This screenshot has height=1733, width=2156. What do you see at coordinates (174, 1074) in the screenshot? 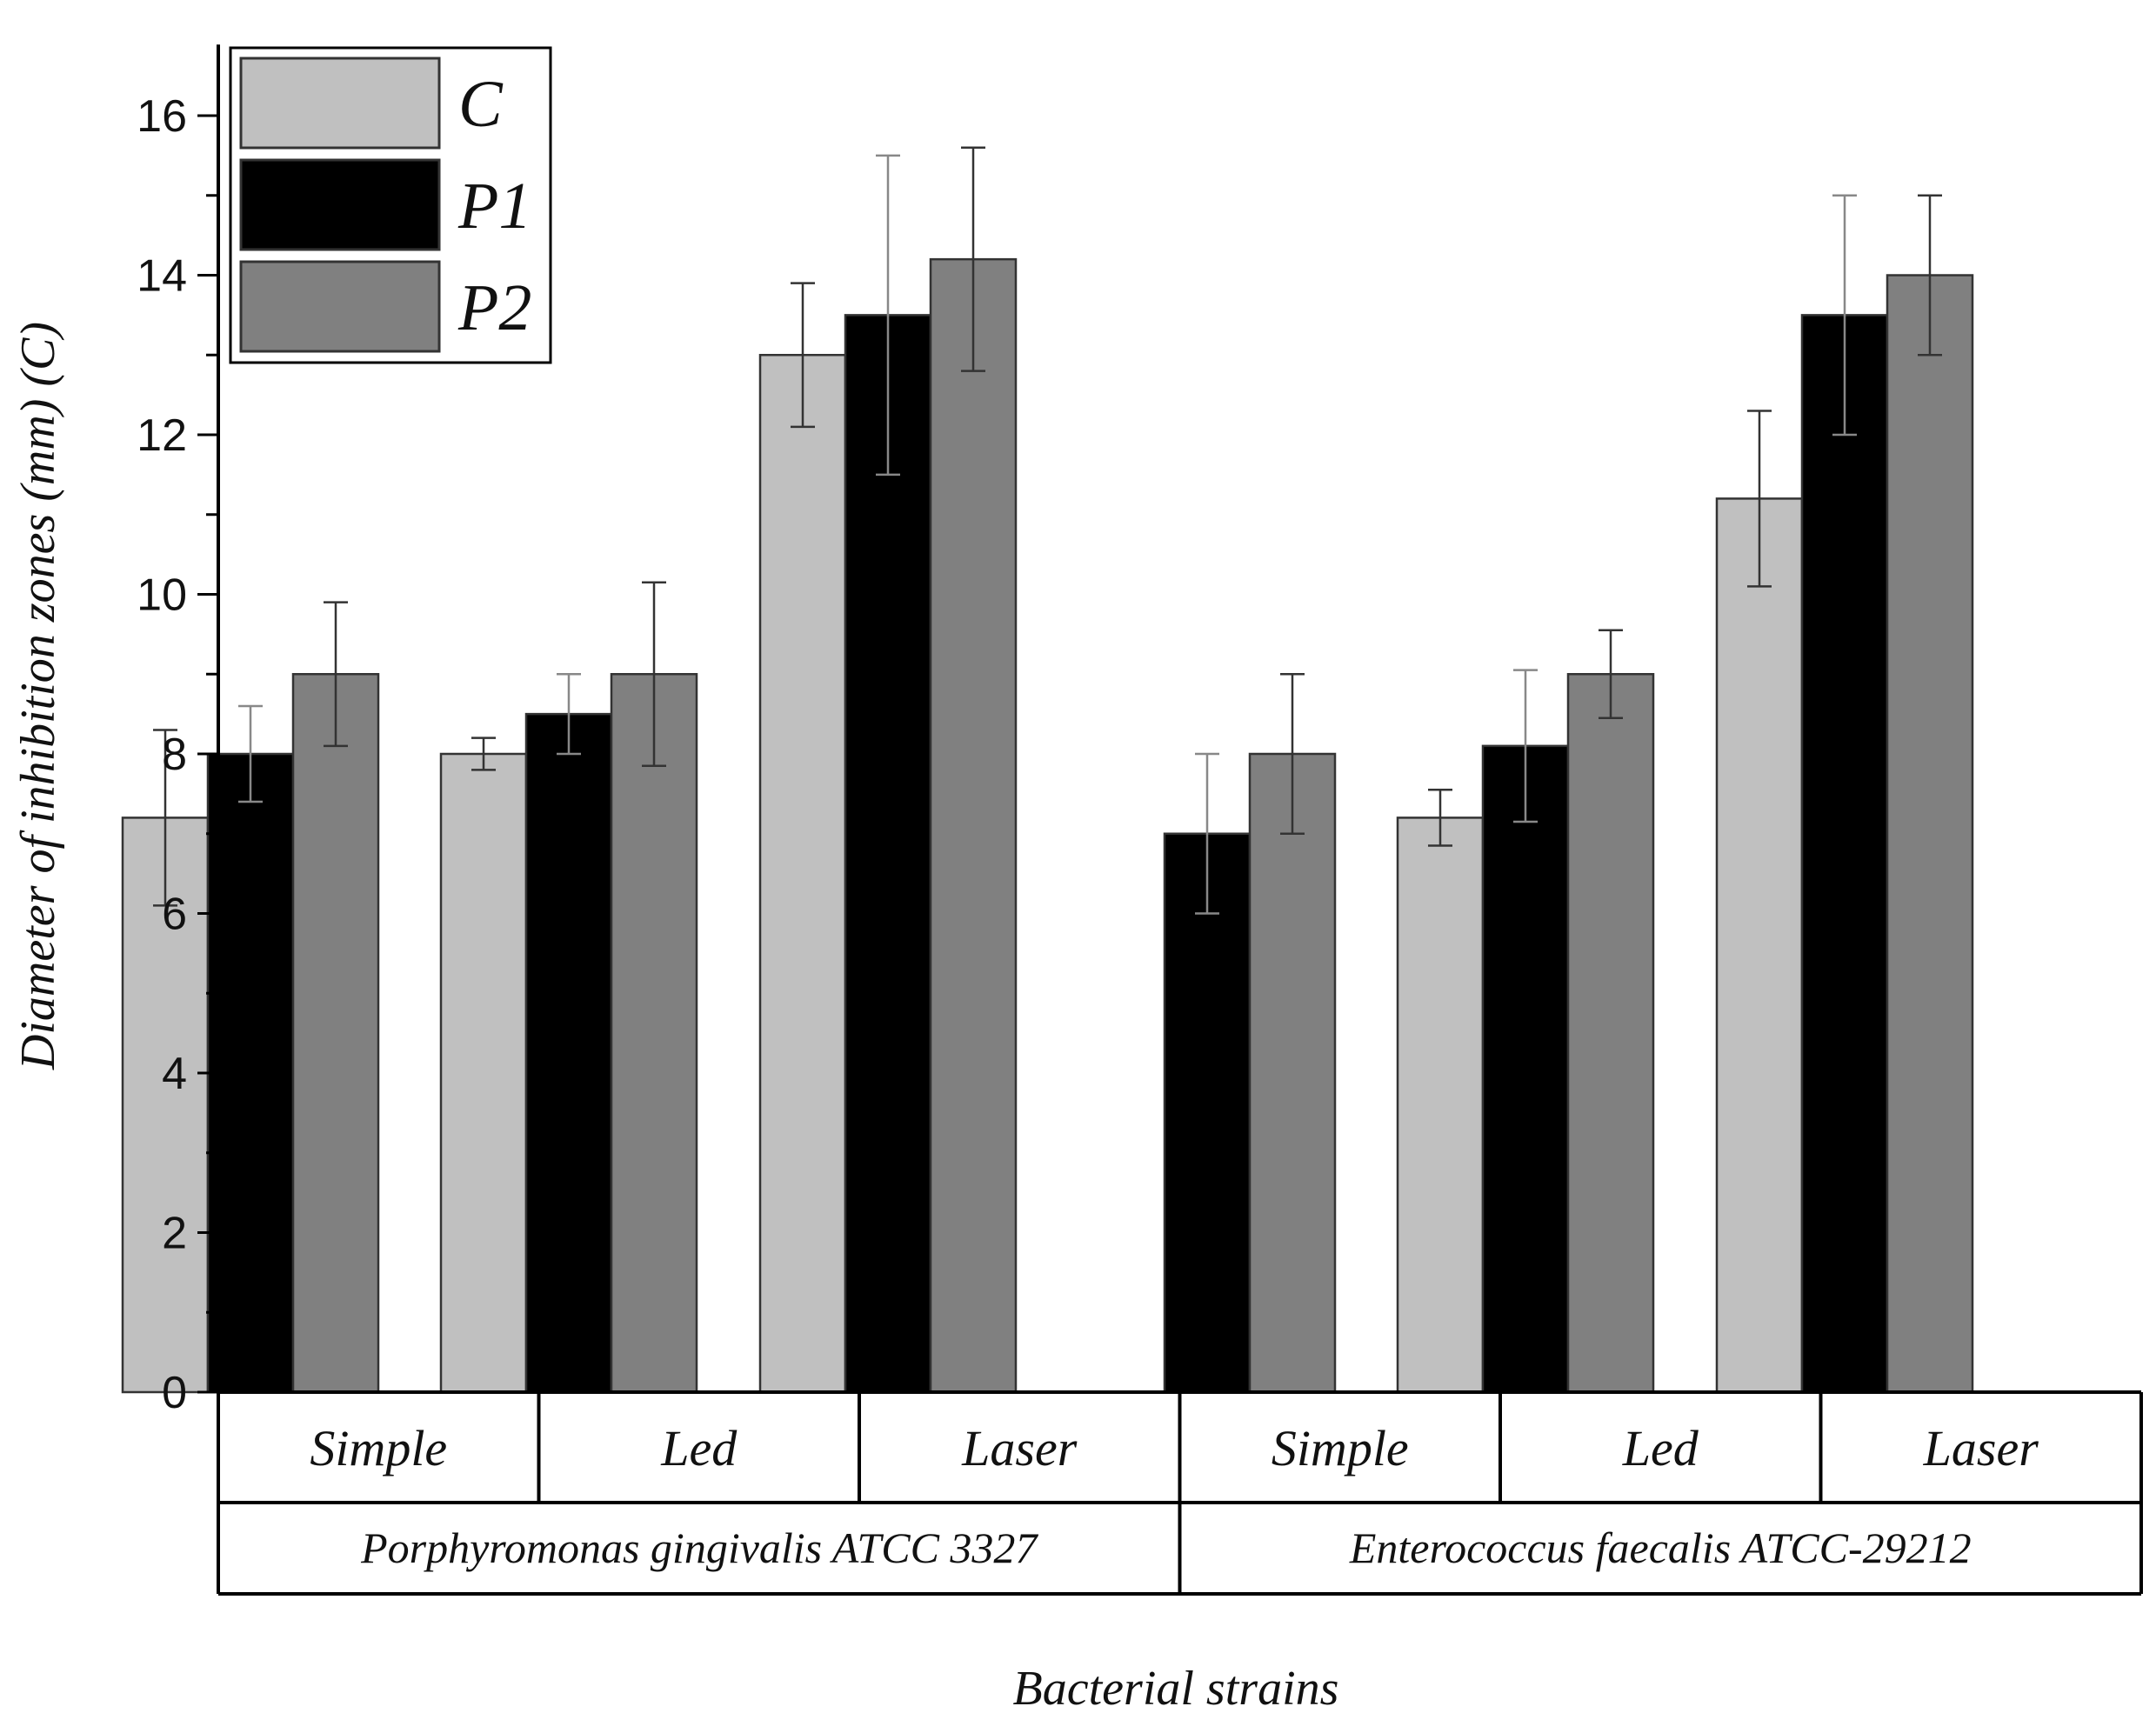
I see `y-tick-label: 4` at bounding box center [174, 1074].